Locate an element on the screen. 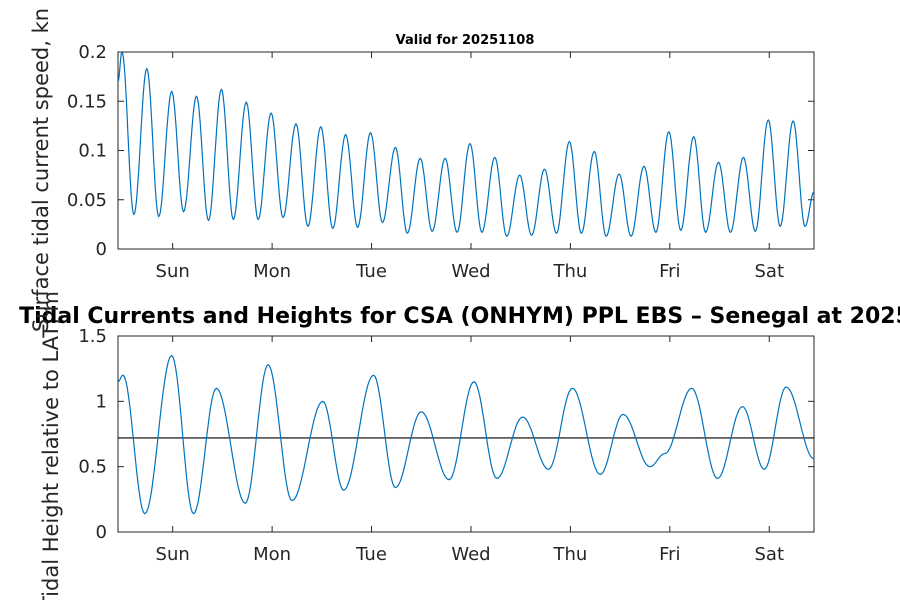 This screenshot has width=900, height=600. y-tick-label: 0.05 is located at coordinates (87, 200).